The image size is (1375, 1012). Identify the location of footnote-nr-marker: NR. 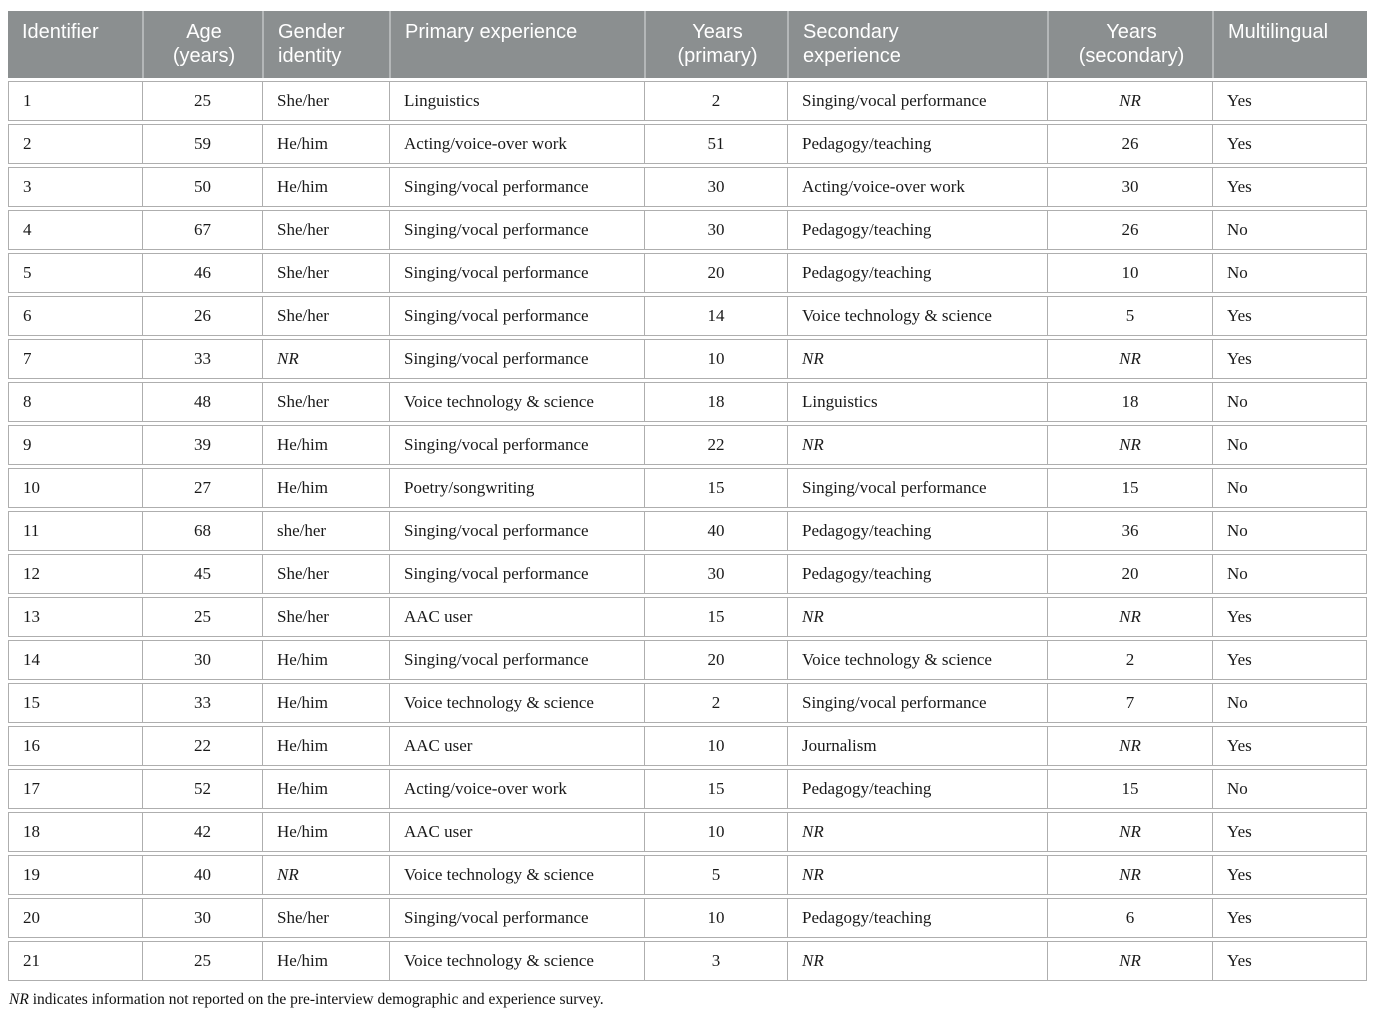
(19, 999).